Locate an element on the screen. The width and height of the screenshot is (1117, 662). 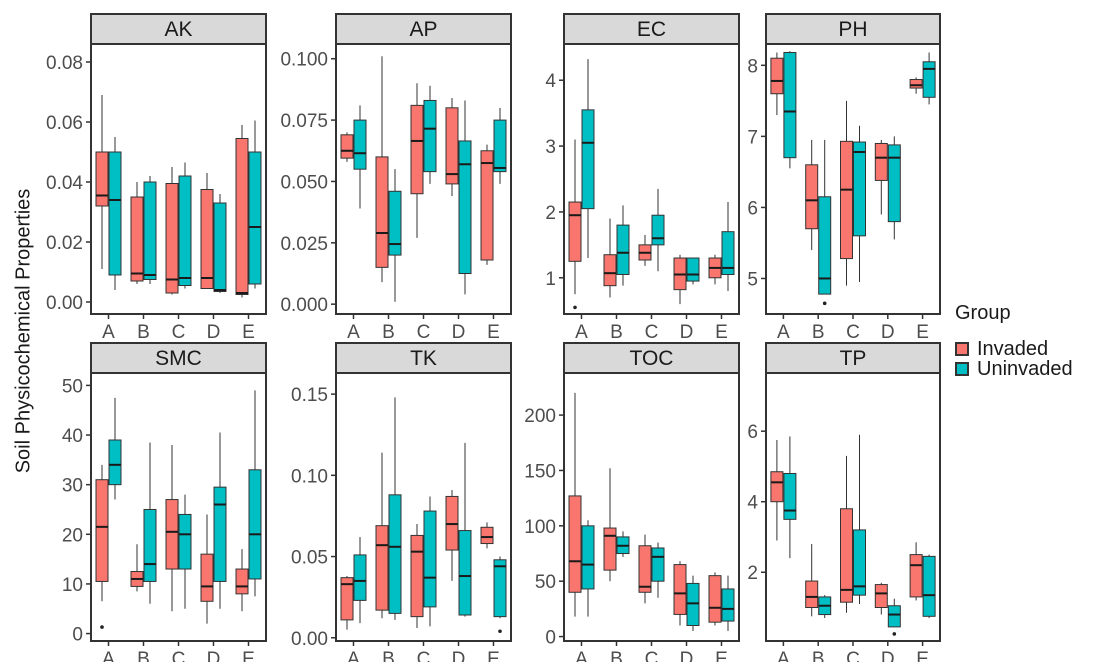
y-tick-label: 150 is located at coordinates (540, 471).